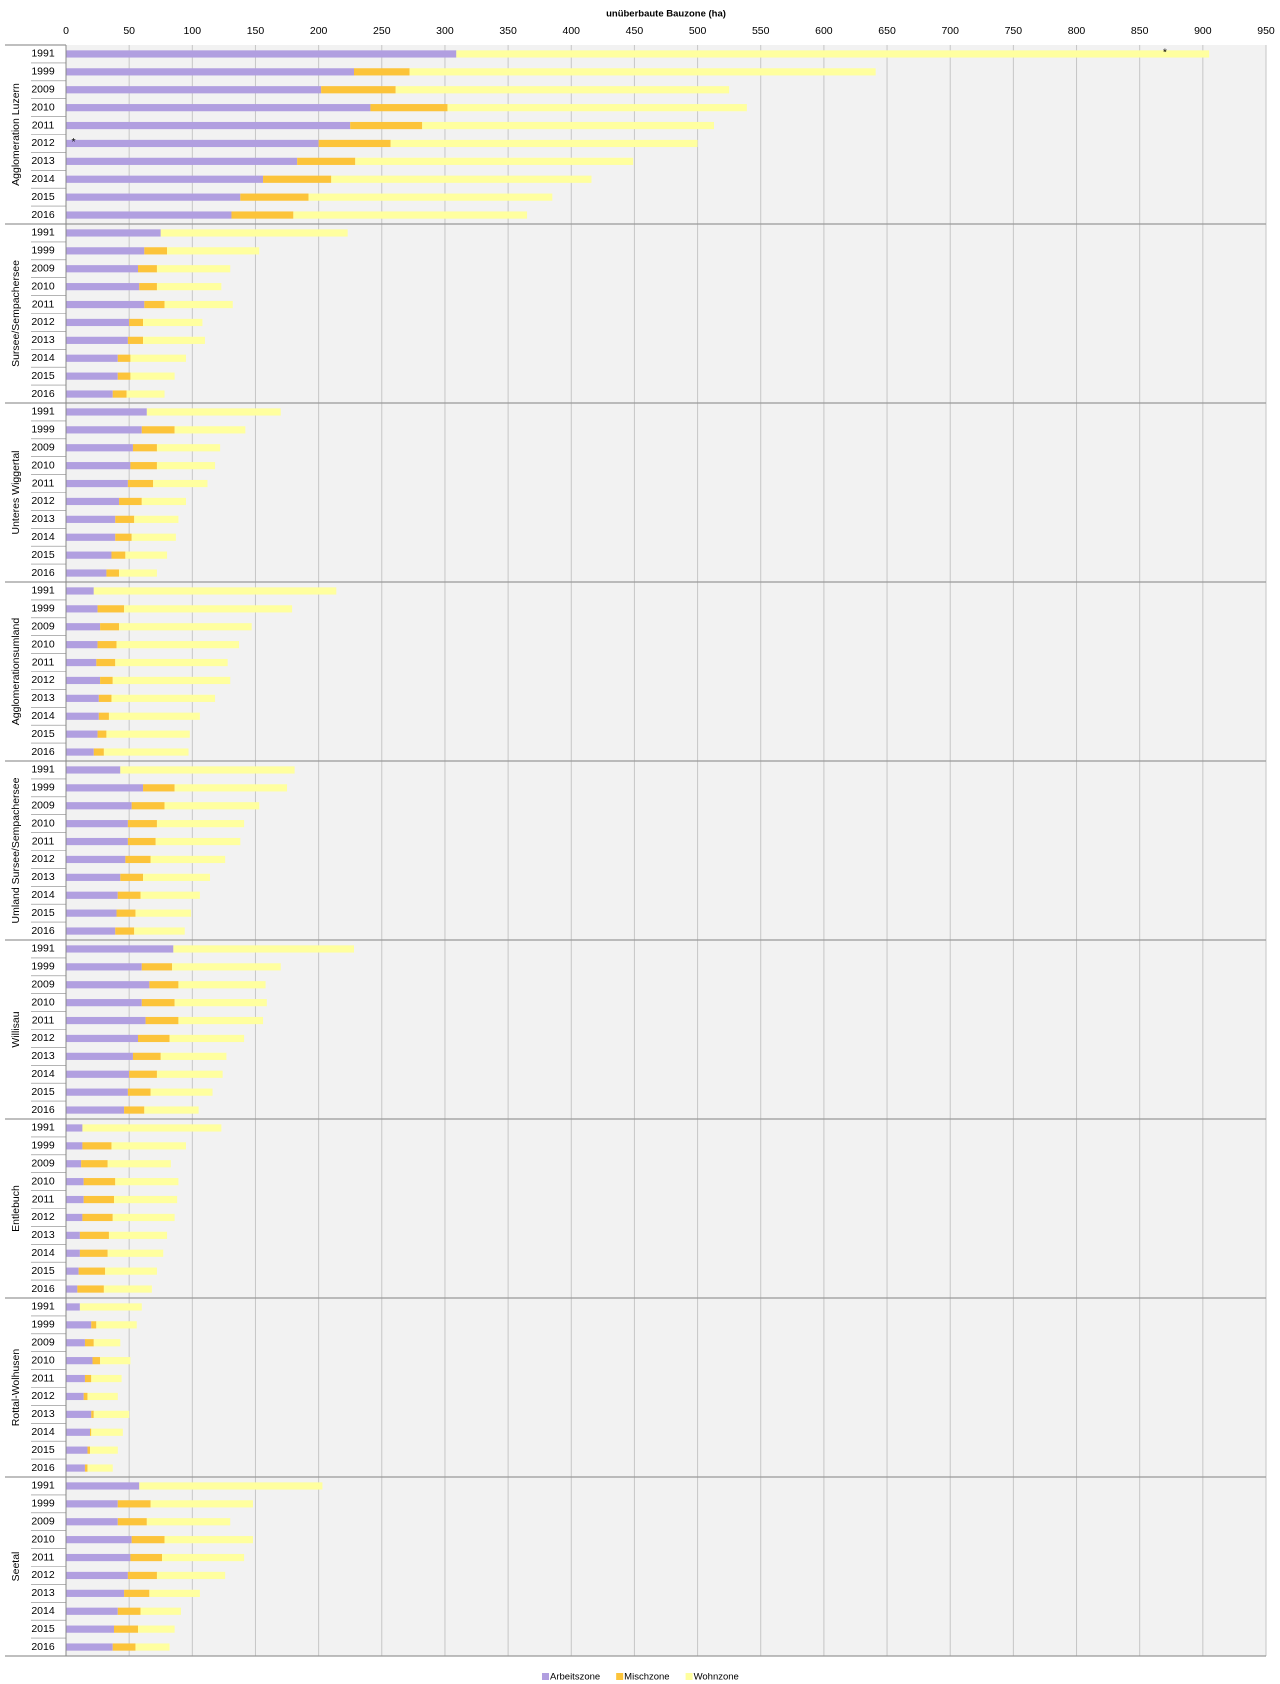  Describe the element at coordinates (761, 31) in the screenshot. I see `x-tick-label: 550` at that location.